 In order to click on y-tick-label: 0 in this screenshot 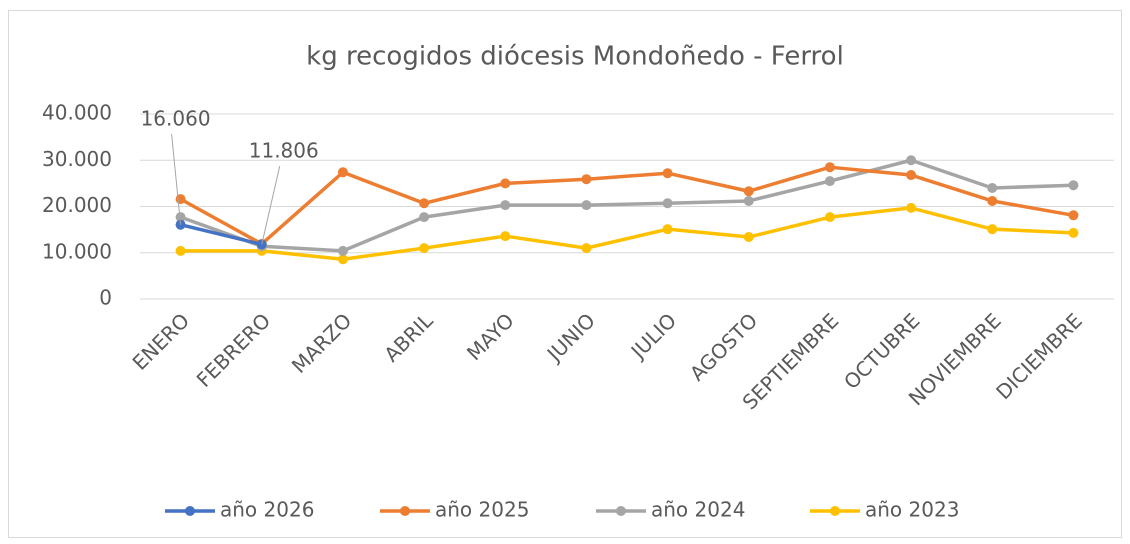, I will do `click(105, 298)`.